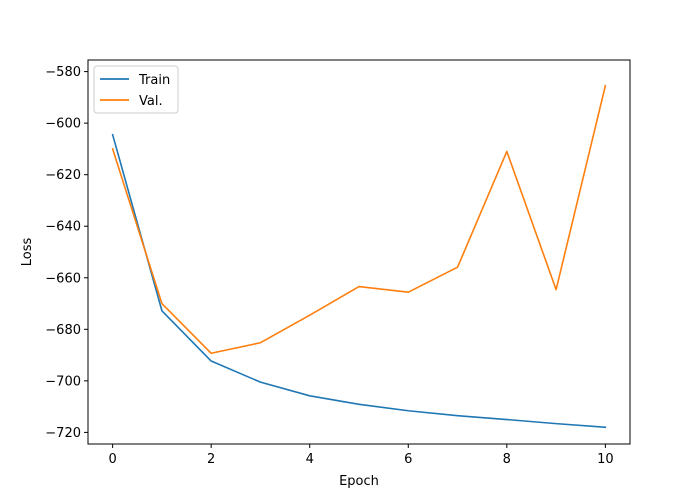  I want to click on x-tick-label: 10, so click(605, 459).